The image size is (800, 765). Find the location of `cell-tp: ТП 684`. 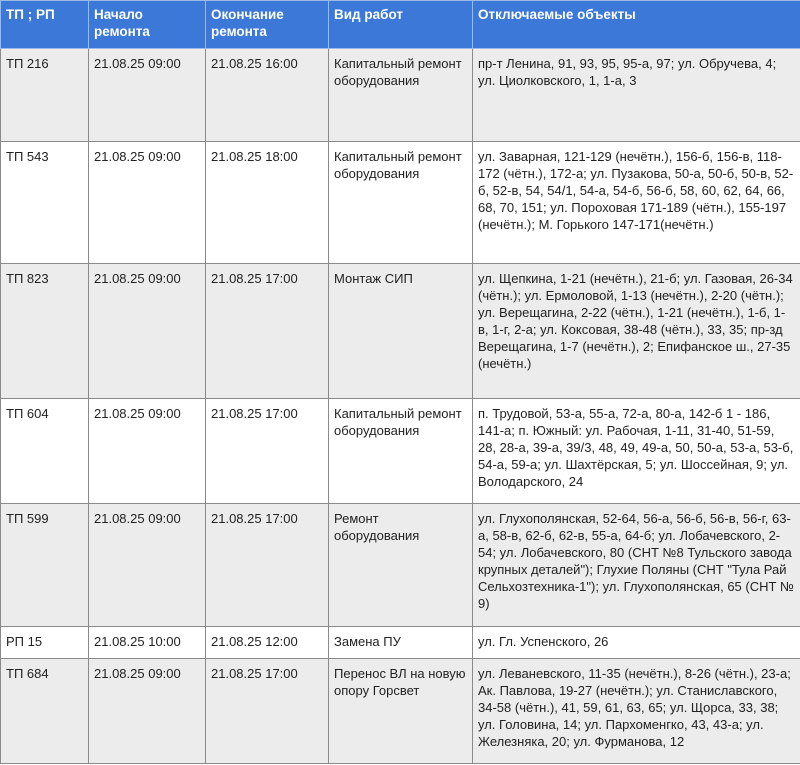

cell-tp: ТП 684 is located at coordinates (44, 711).